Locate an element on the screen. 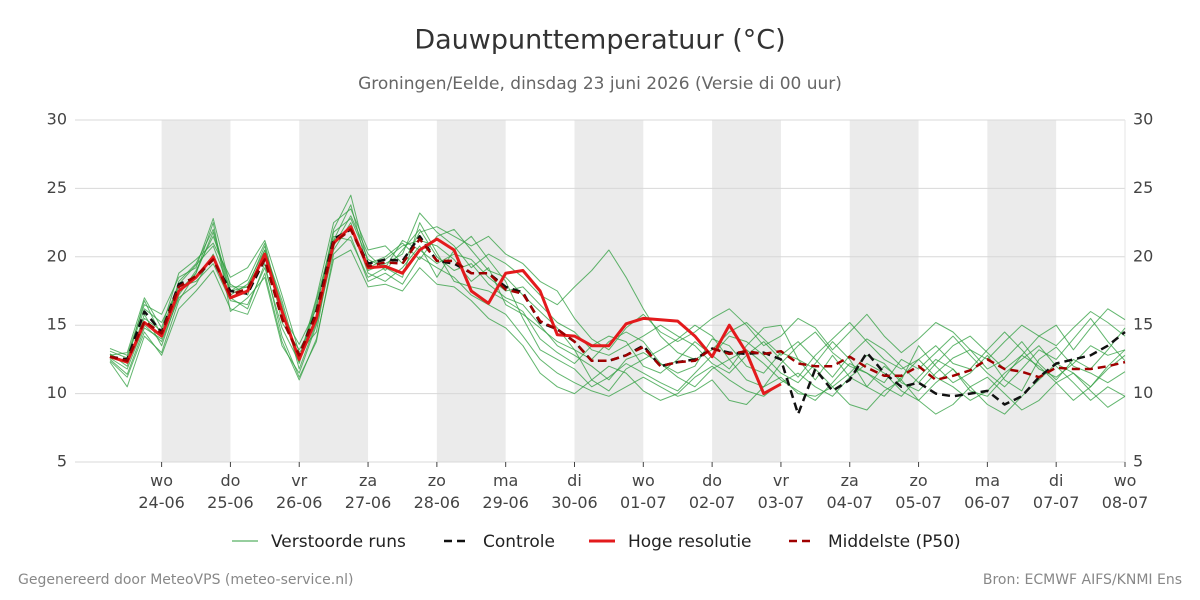 Image resolution: width=1200 pixels, height=600 pixels. x-tick-label: di 30-06 is located at coordinates (574, 491).